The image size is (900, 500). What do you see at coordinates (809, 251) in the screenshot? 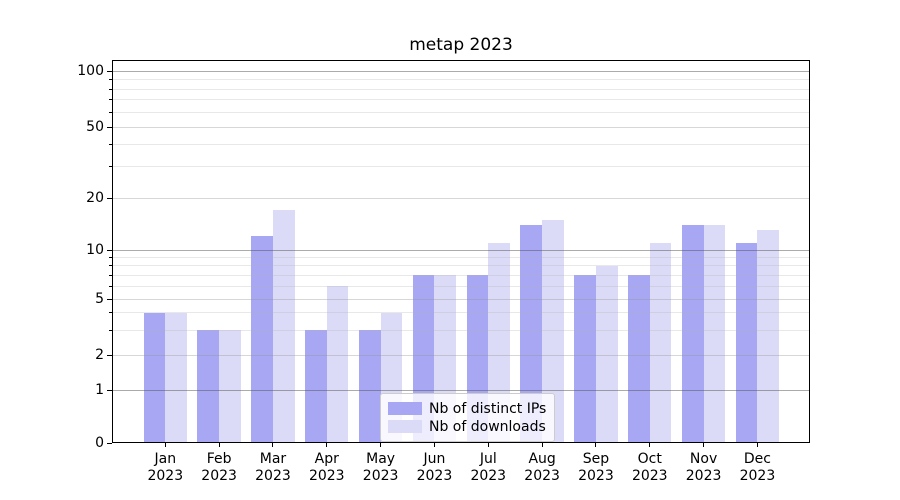
I see `plot-spine-right` at bounding box center [809, 251].